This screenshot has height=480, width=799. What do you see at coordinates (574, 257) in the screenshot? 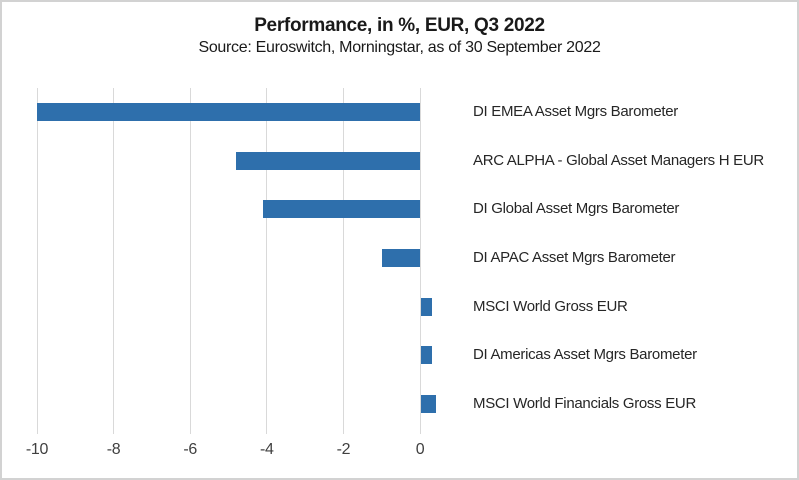
I see `category-label: DI APAC Asset Mgrs Barometer` at bounding box center [574, 257].